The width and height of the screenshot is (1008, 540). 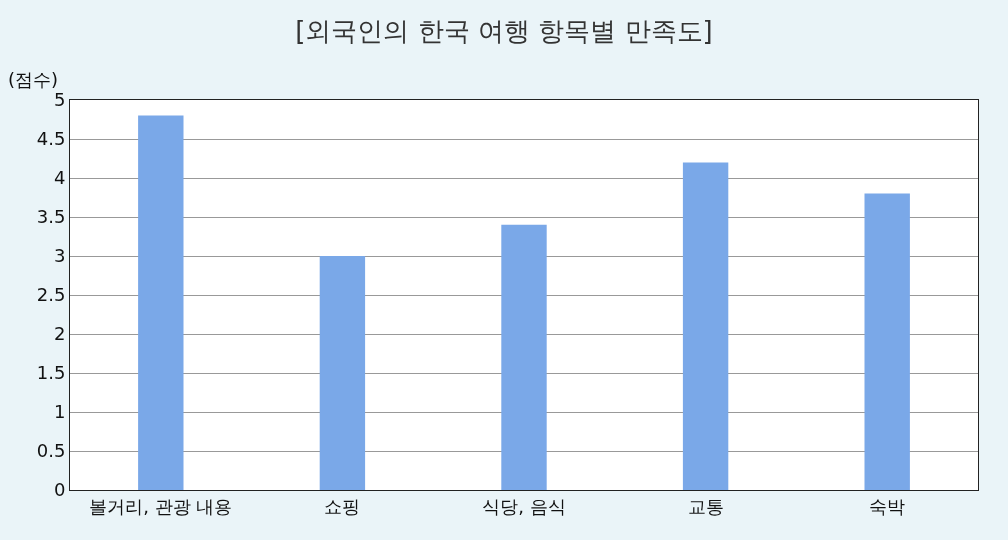 What do you see at coordinates (887, 506) in the screenshot?
I see `x-tick-label: 숙박` at bounding box center [887, 506].